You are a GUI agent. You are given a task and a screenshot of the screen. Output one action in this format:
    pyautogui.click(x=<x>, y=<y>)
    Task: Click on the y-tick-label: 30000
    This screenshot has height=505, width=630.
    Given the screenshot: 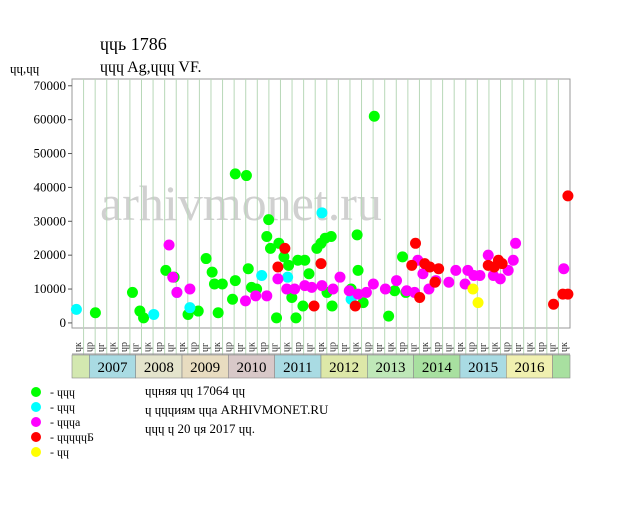 What is the action you would take?
    pyautogui.click(x=50, y=220)
    